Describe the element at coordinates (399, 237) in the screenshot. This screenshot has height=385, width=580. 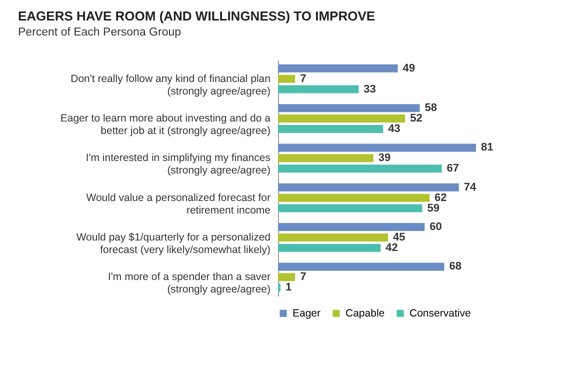
I see `data-label: 45` at that location.